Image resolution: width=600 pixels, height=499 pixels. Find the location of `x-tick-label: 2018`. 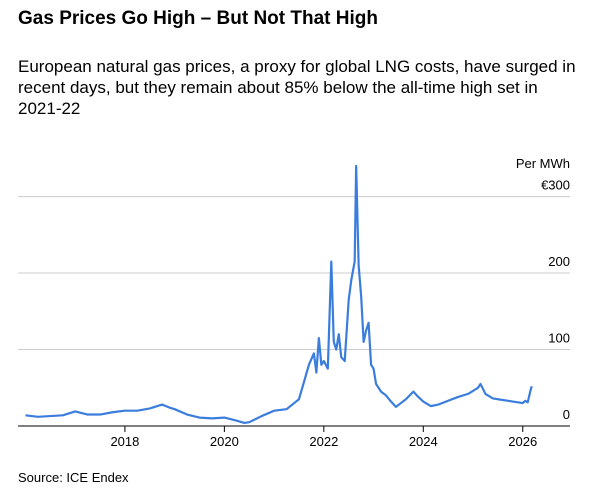

x-tick-label: 2018 is located at coordinates (124, 441).